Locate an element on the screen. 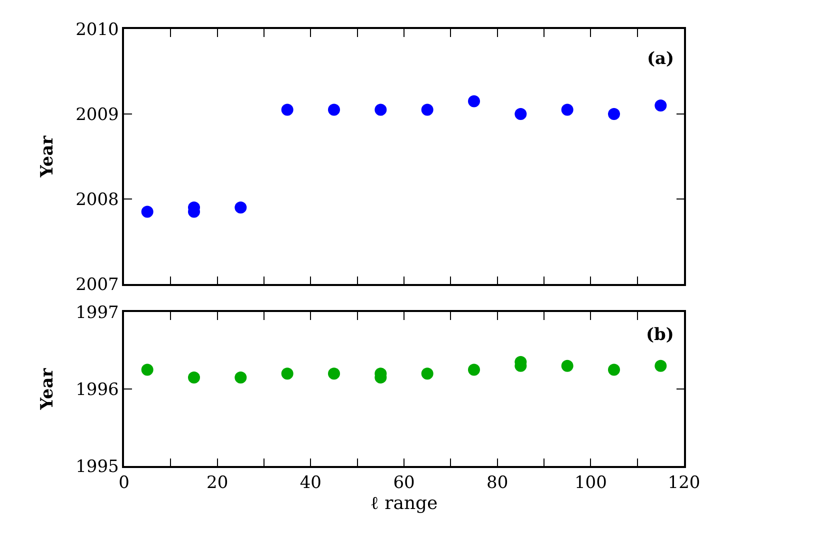 The width and height of the screenshot is (830, 534). y-tick-label: 2010 is located at coordinates (97, 30).